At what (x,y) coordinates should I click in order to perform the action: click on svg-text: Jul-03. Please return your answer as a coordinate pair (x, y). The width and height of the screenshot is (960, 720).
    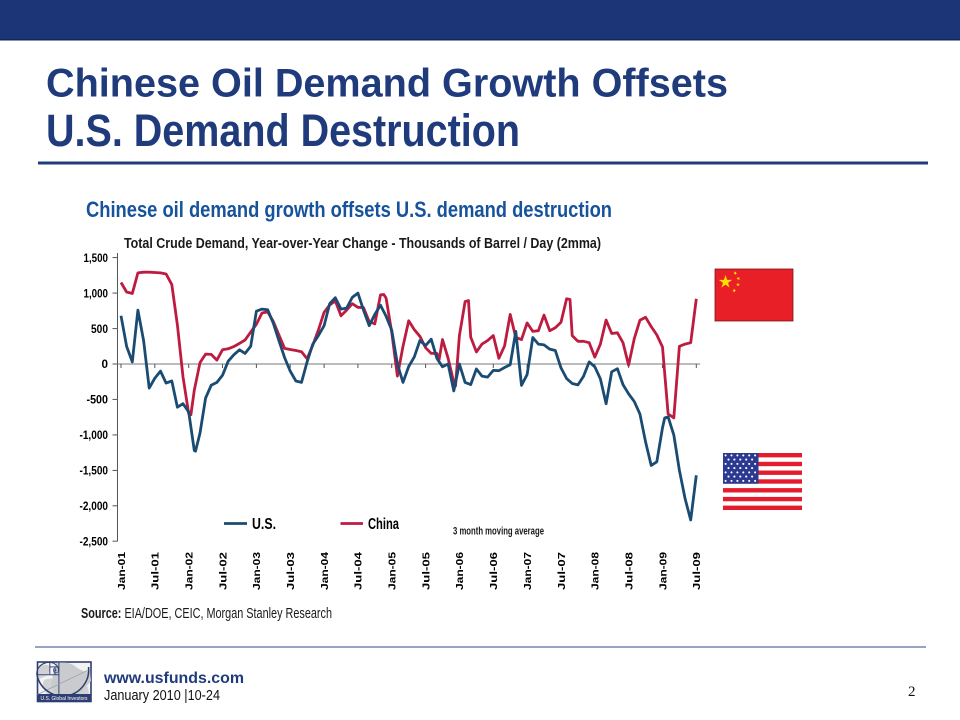
    Looking at the image, I should click on (291, 570).